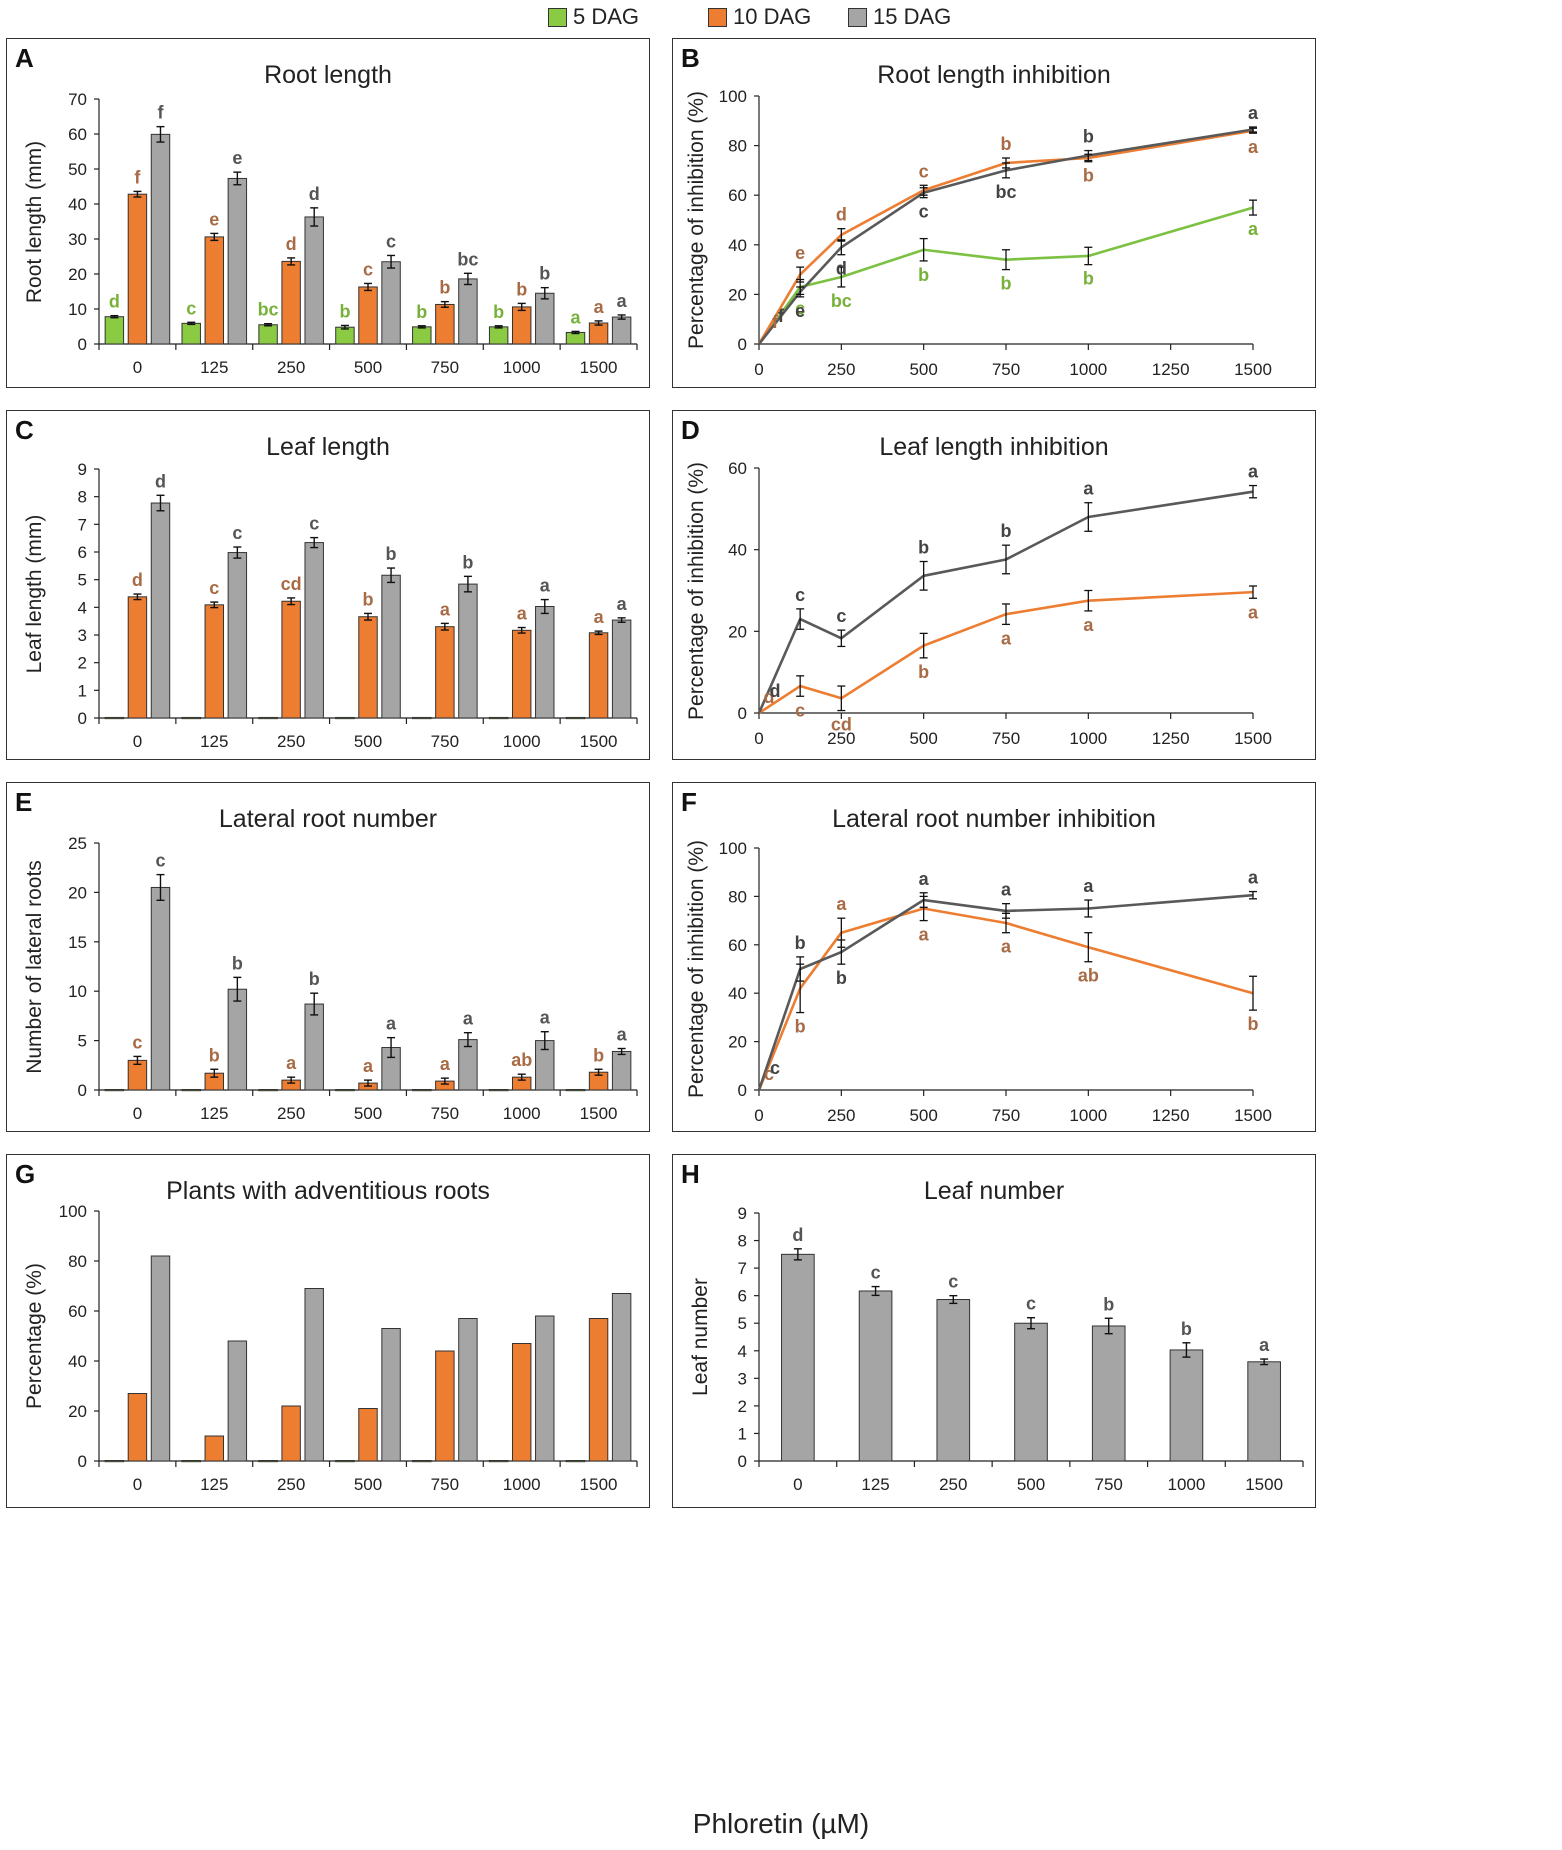 The height and width of the screenshot is (1850, 1562). I want to click on chart-title: Root length, so click(328, 75).